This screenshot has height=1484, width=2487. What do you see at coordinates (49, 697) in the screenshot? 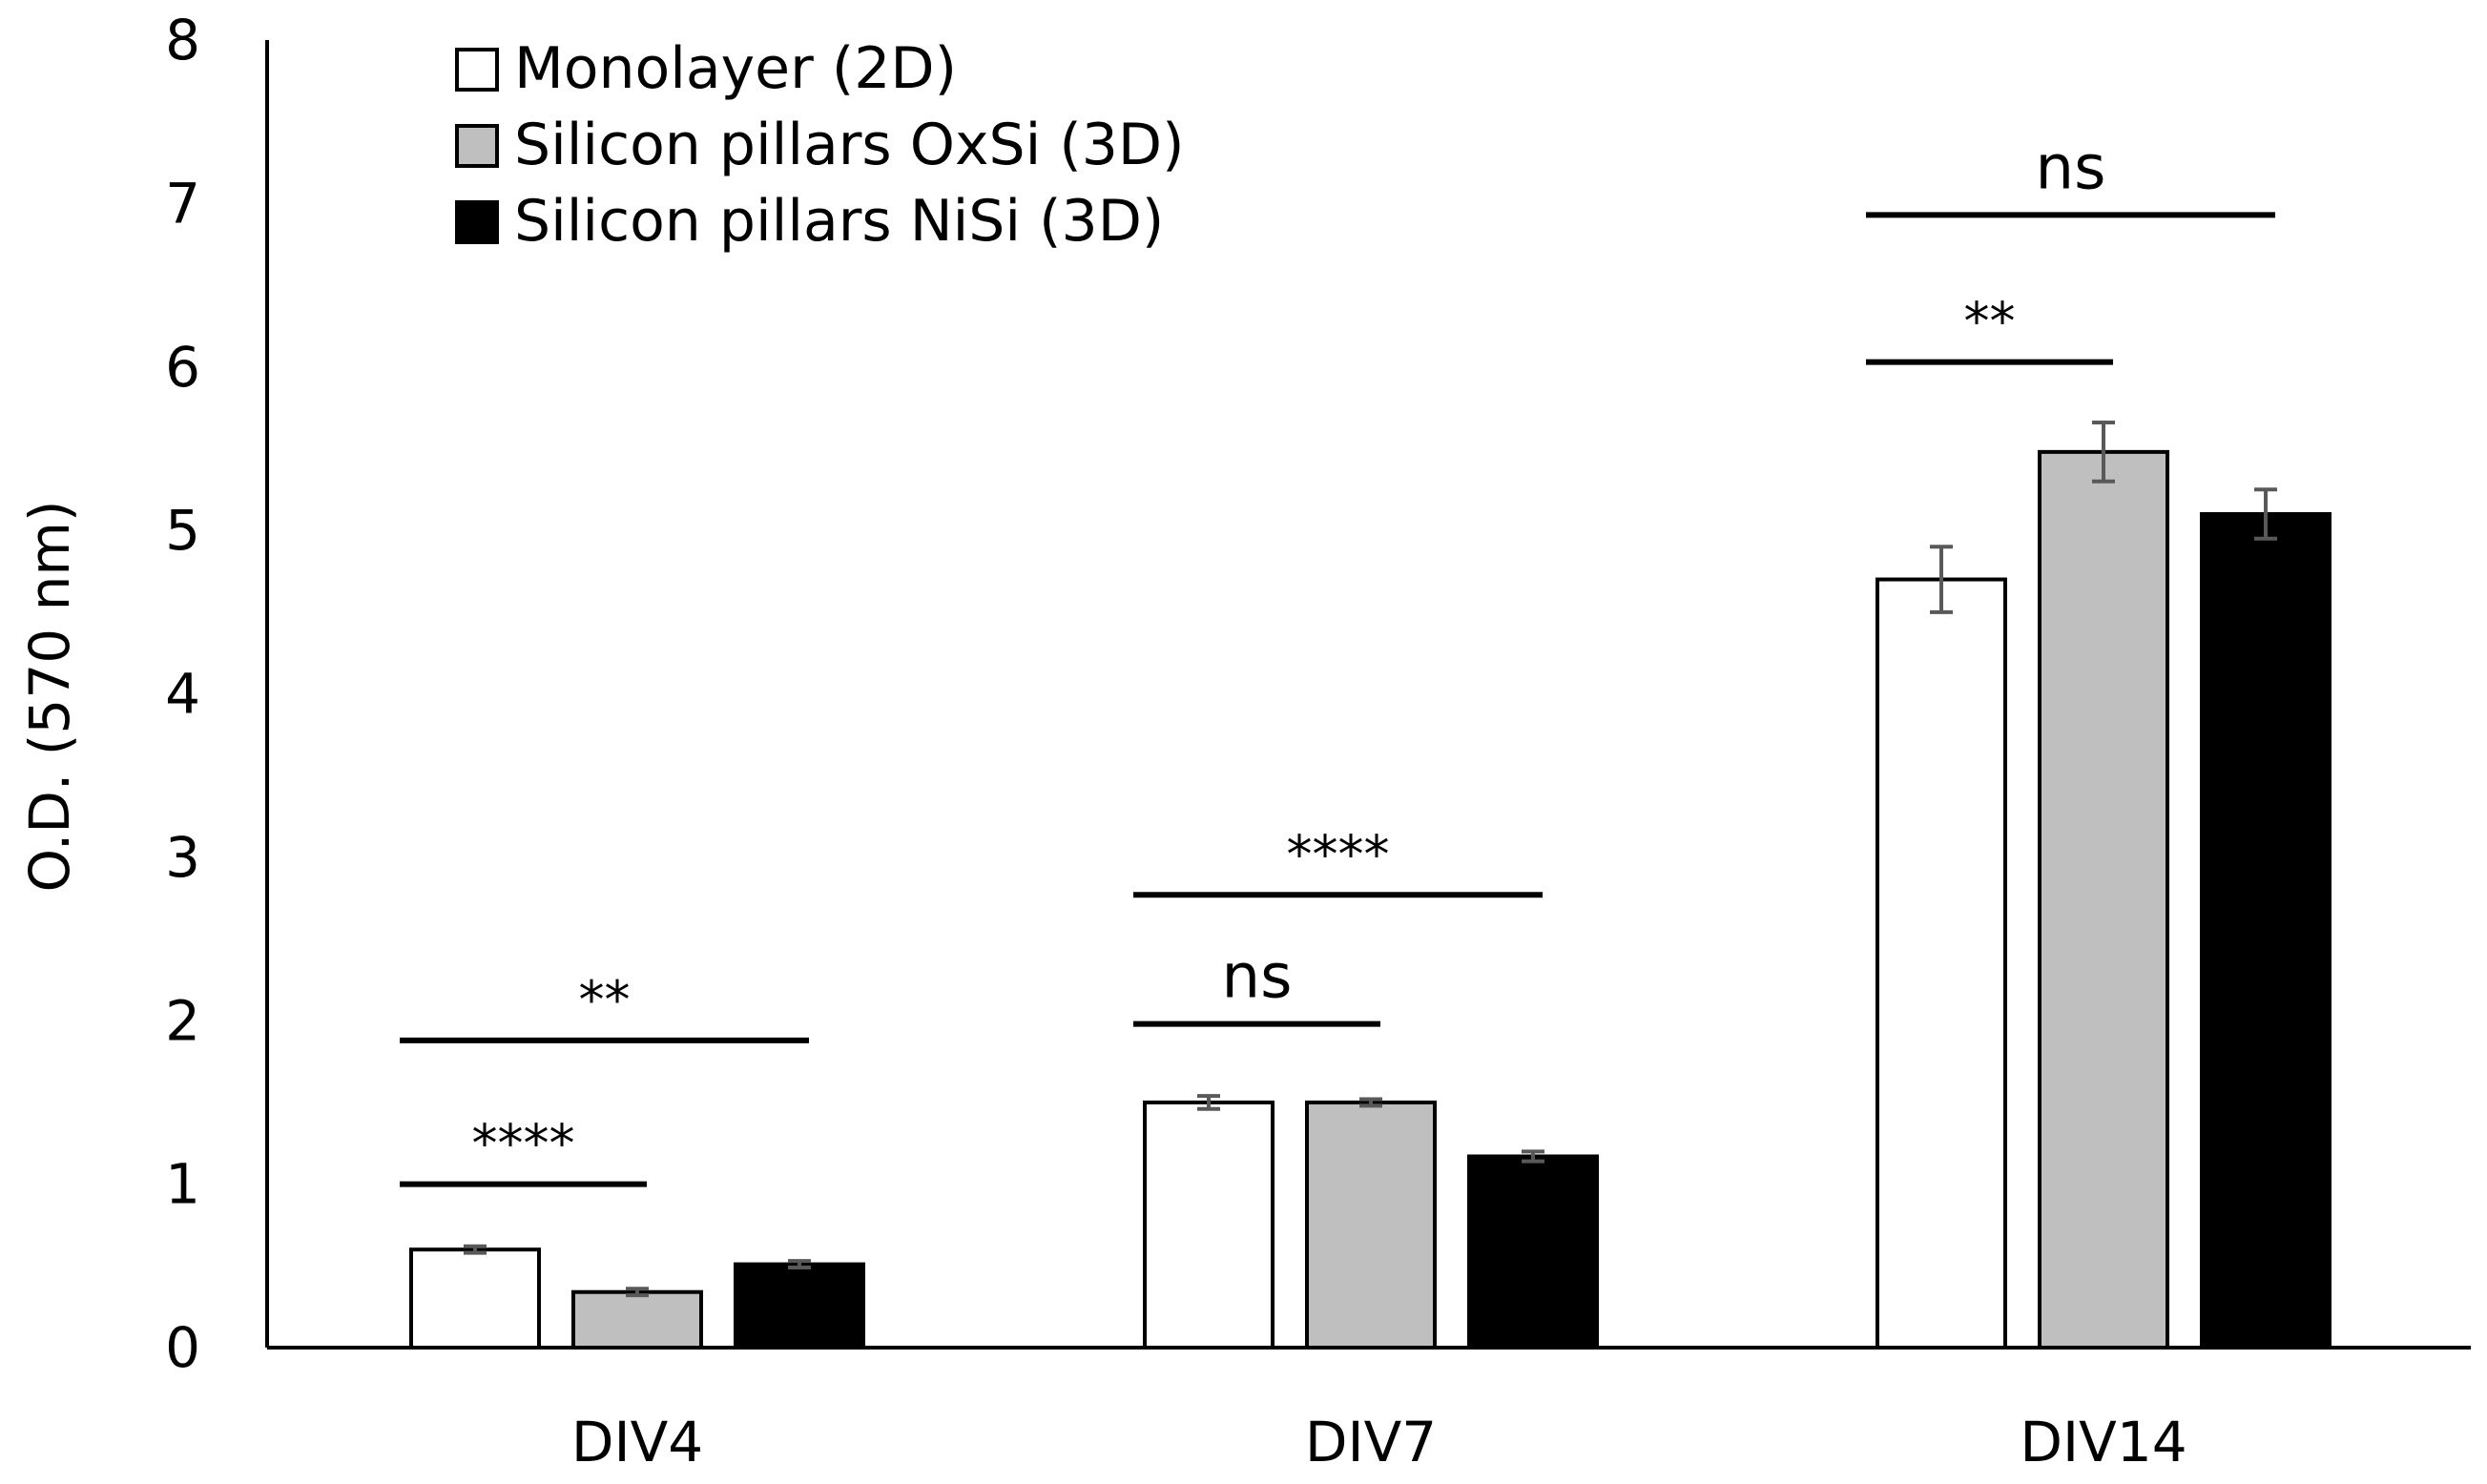
I see `y-axis-label: O.D. (570 nm)` at bounding box center [49, 697].